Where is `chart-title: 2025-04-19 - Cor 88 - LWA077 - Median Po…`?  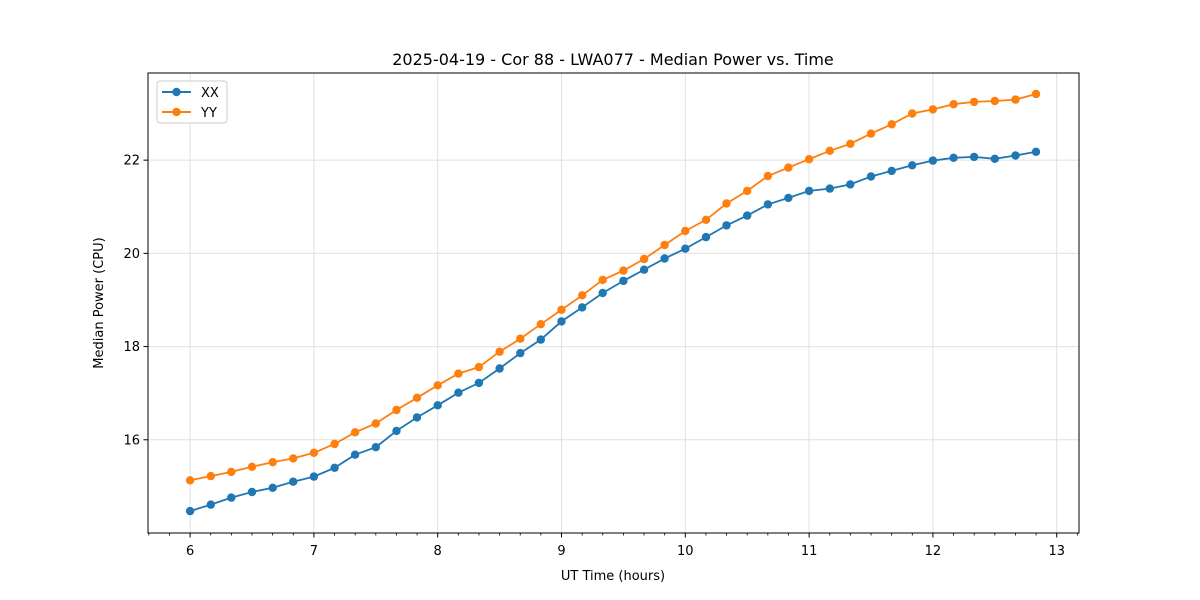
chart-title: 2025-04-19 - Cor 88 - LWA077 - Median Po… is located at coordinates (613, 59).